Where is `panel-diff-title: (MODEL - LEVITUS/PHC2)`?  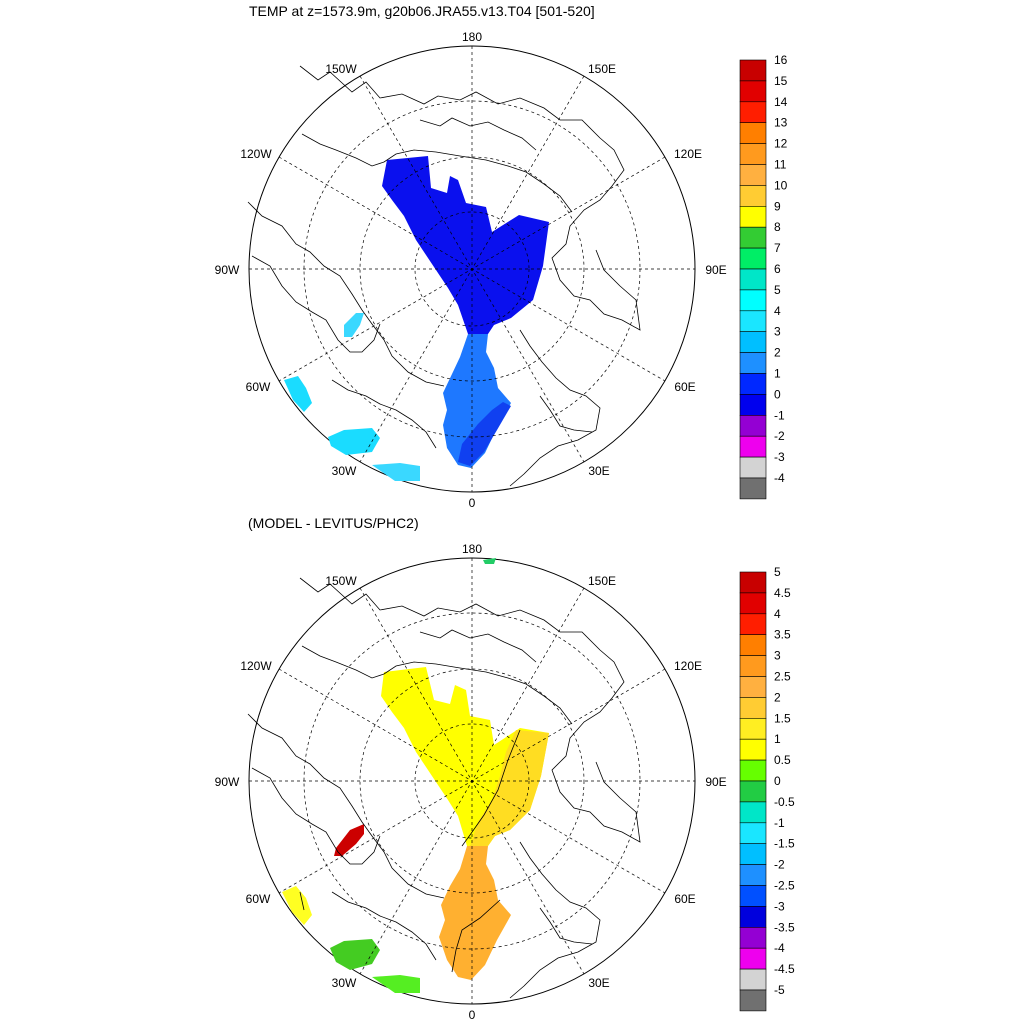 panel-diff-title: (MODEL - LEVITUS/PHC2) is located at coordinates (333, 523).